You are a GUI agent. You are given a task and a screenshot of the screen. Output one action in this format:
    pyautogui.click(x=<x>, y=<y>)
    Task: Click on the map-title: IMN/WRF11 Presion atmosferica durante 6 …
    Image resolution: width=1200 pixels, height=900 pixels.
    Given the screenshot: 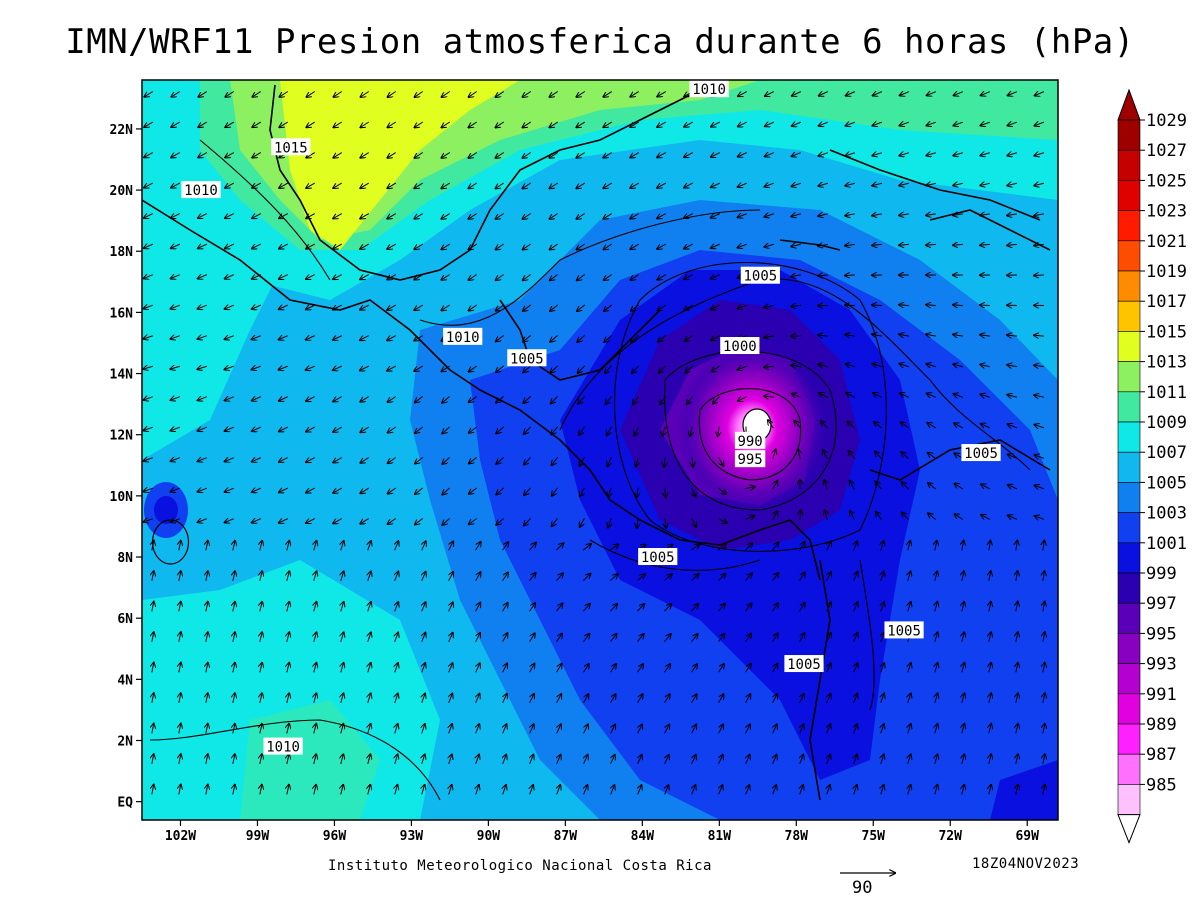 What is the action you would take?
    pyautogui.click(x=600, y=42)
    